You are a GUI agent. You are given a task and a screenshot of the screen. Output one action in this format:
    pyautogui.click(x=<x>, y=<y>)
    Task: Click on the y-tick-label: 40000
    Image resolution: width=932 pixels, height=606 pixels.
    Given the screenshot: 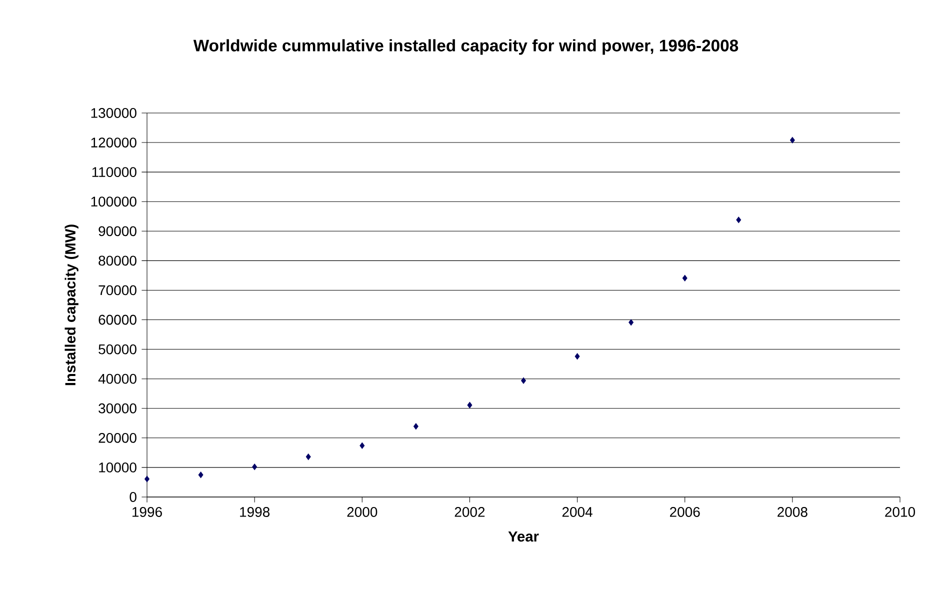 What is the action you would take?
    pyautogui.click(x=117, y=379)
    